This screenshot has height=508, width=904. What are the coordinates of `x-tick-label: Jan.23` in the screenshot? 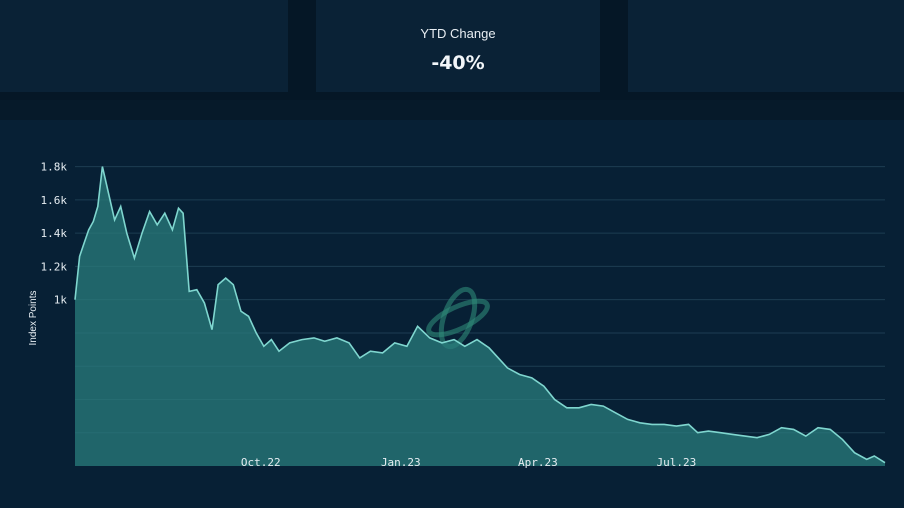 It's located at (401, 462).